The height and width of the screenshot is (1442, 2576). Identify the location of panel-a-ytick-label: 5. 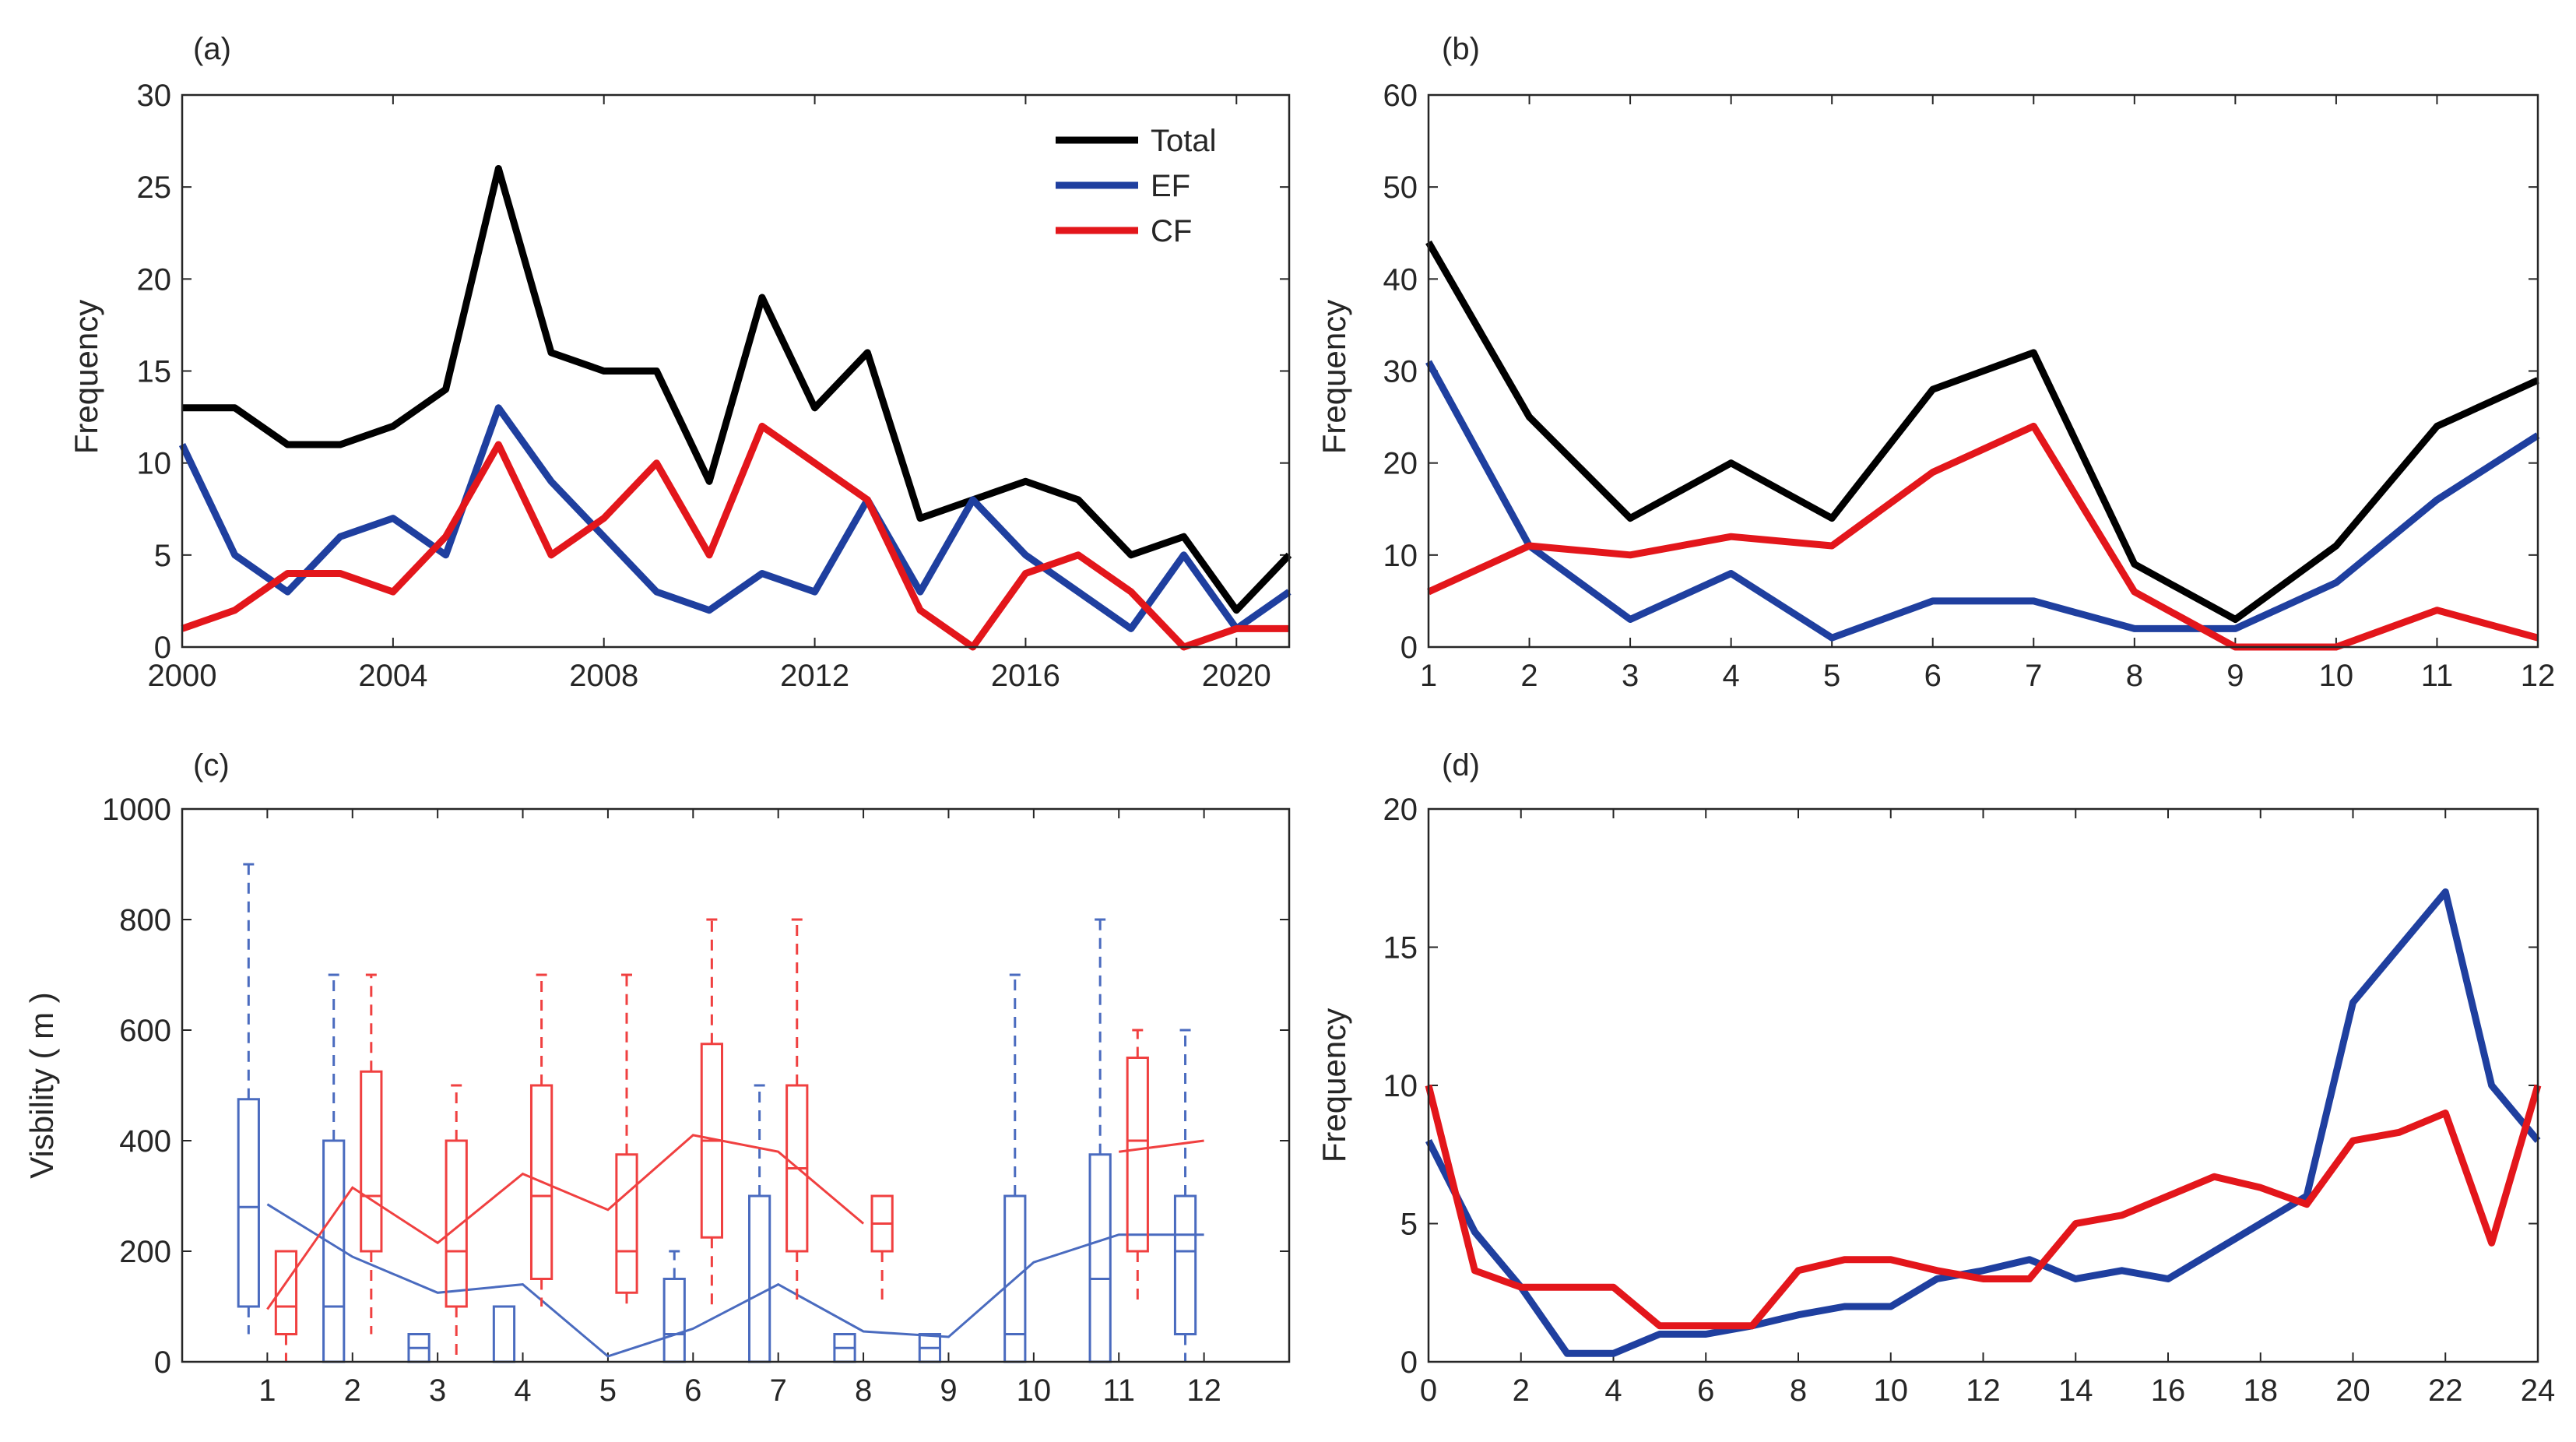
(162, 556).